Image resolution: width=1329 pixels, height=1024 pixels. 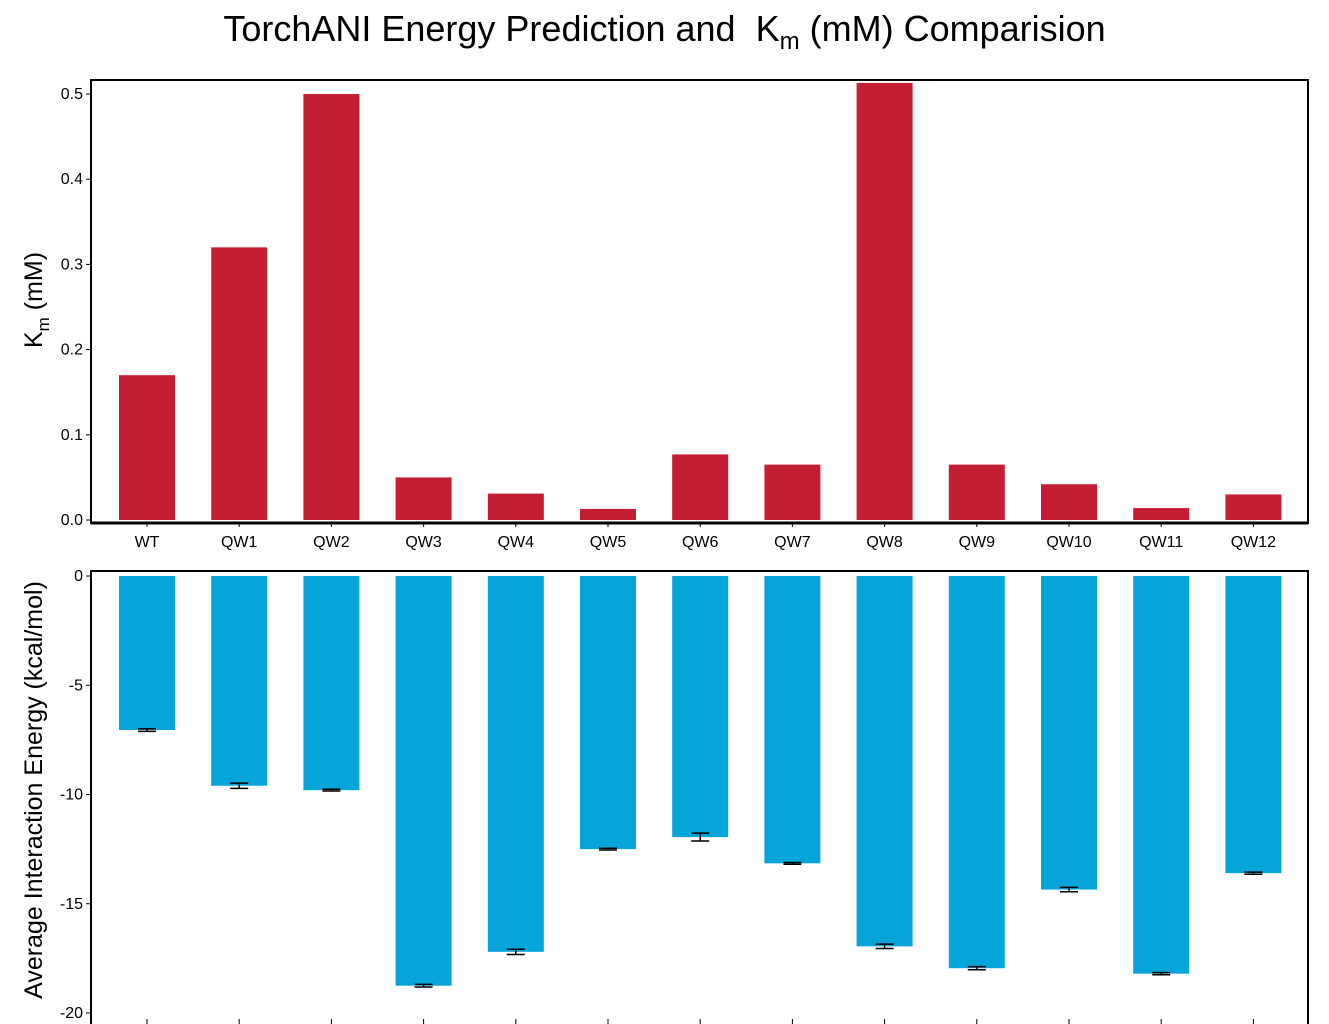 What do you see at coordinates (1253, 725) in the screenshot?
I see `energy-bar-qw12` at bounding box center [1253, 725].